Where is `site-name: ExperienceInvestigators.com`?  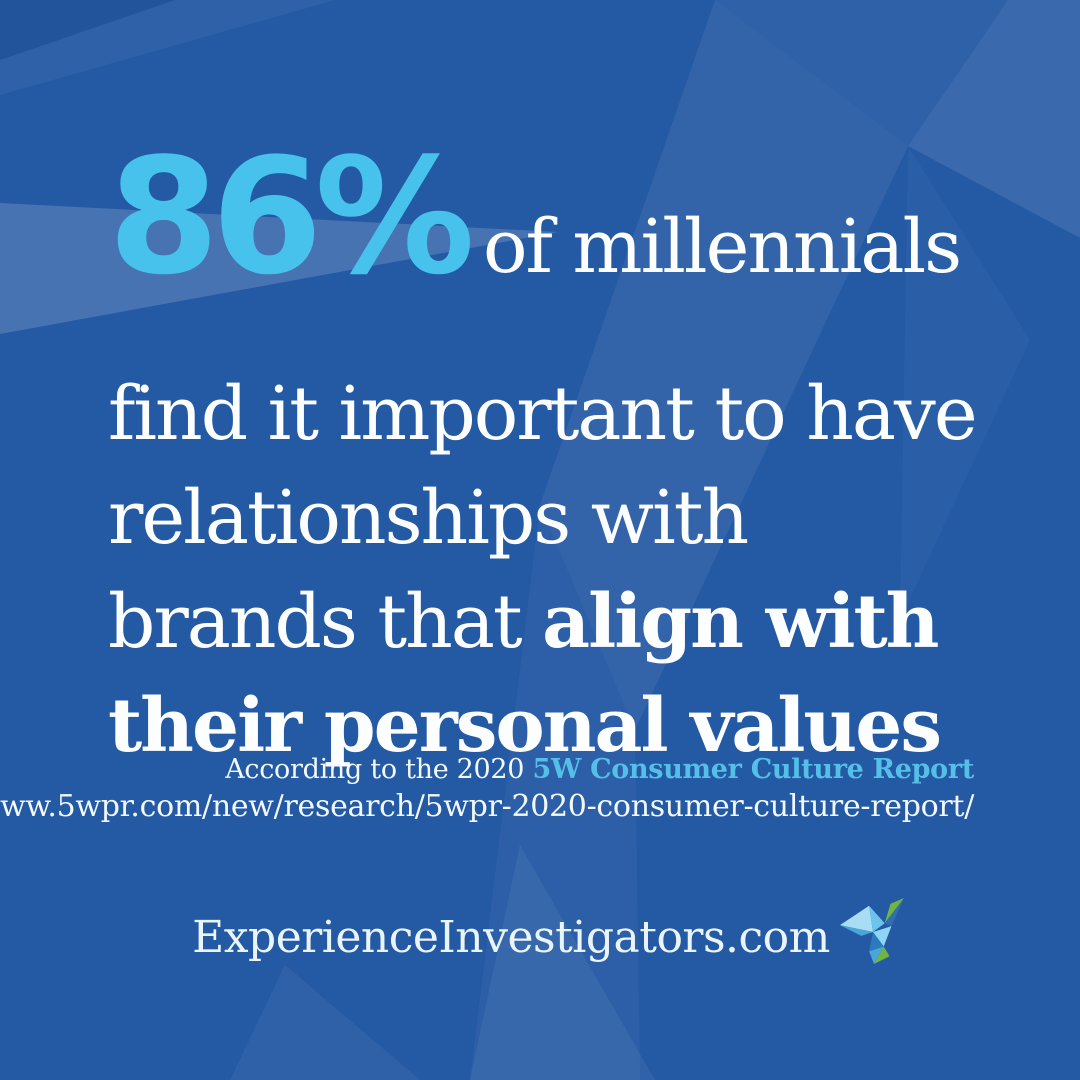 site-name: ExperienceInvestigators.com is located at coordinates (511, 937).